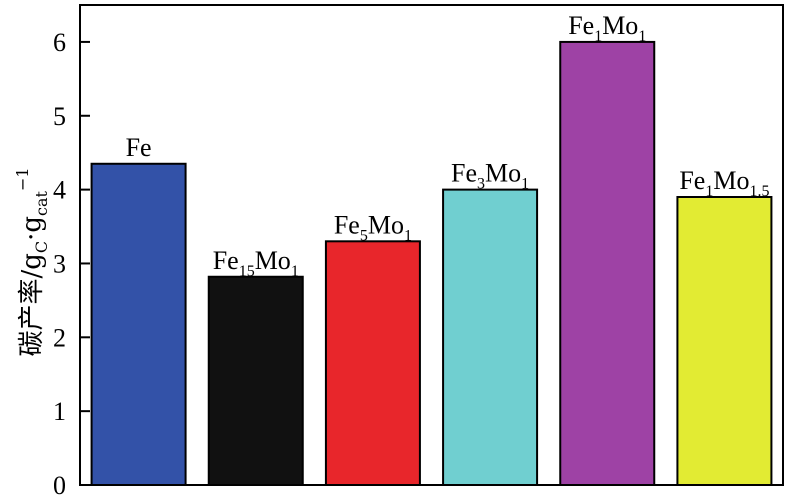  I want to click on y-tick-label: 3, so click(59, 263).